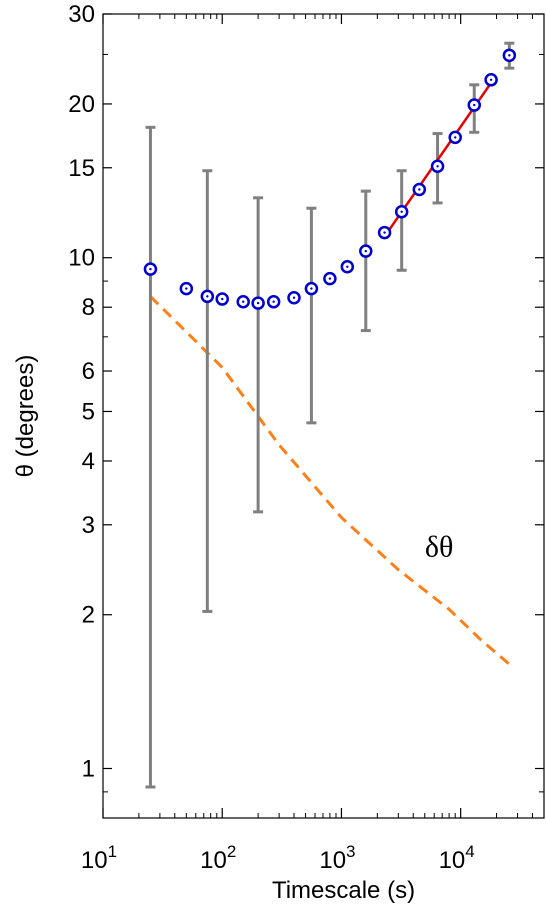 The image size is (546, 911). Describe the element at coordinates (88, 525) in the screenshot. I see `y-tick-label: 3` at that location.